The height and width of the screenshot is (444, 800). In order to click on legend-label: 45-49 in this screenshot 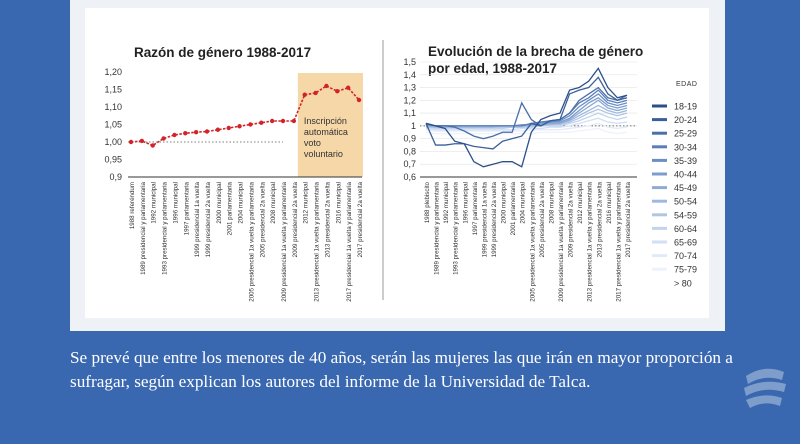, I will do `click(685, 188)`.